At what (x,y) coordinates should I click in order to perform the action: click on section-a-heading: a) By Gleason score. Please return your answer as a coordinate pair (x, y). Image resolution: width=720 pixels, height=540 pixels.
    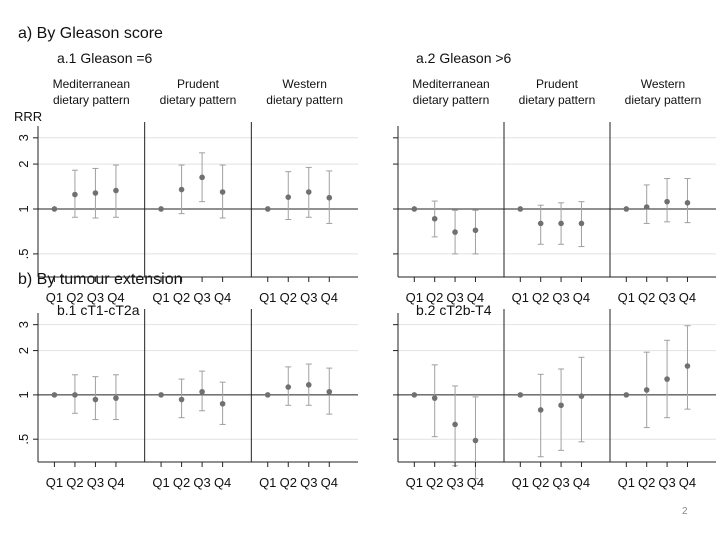
    Looking at the image, I should click on (90, 33).